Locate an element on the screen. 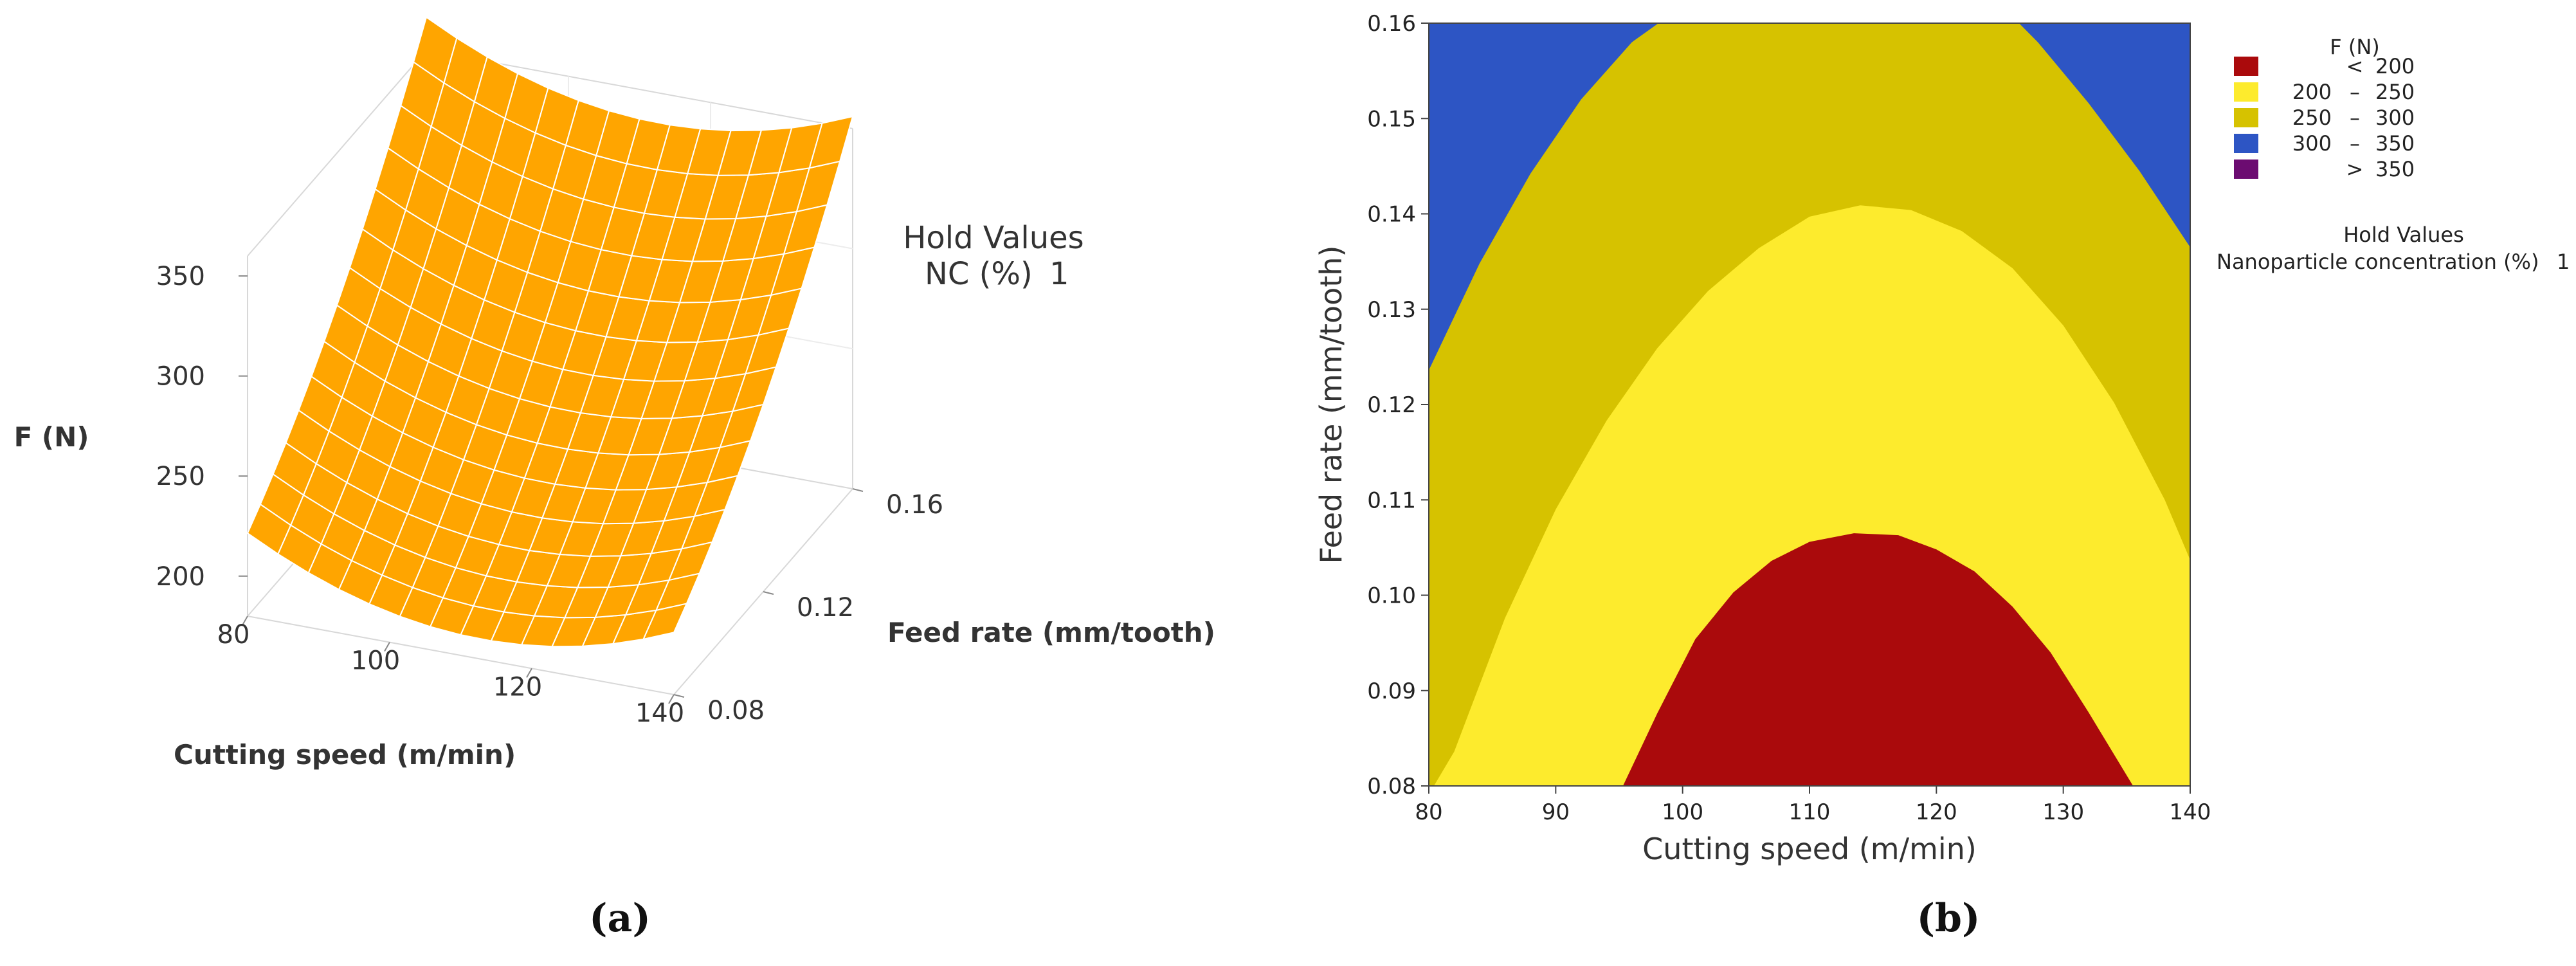 This screenshot has height=966, width=2576. surface-x-axis-label: Cutting speed (m/min) is located at coordinates (345, 755).